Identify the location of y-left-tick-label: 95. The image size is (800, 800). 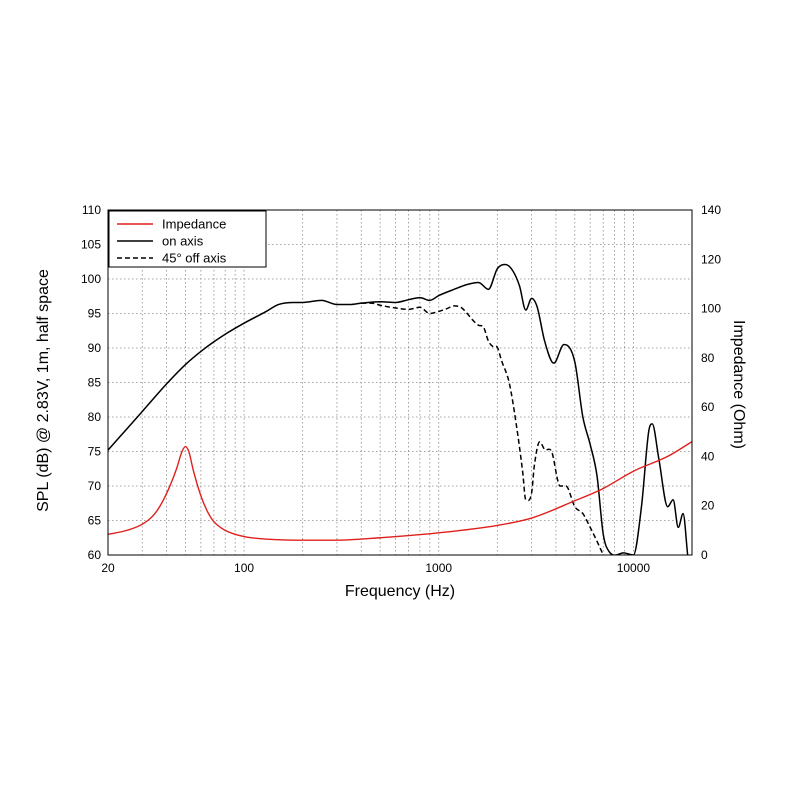
(95, 314).